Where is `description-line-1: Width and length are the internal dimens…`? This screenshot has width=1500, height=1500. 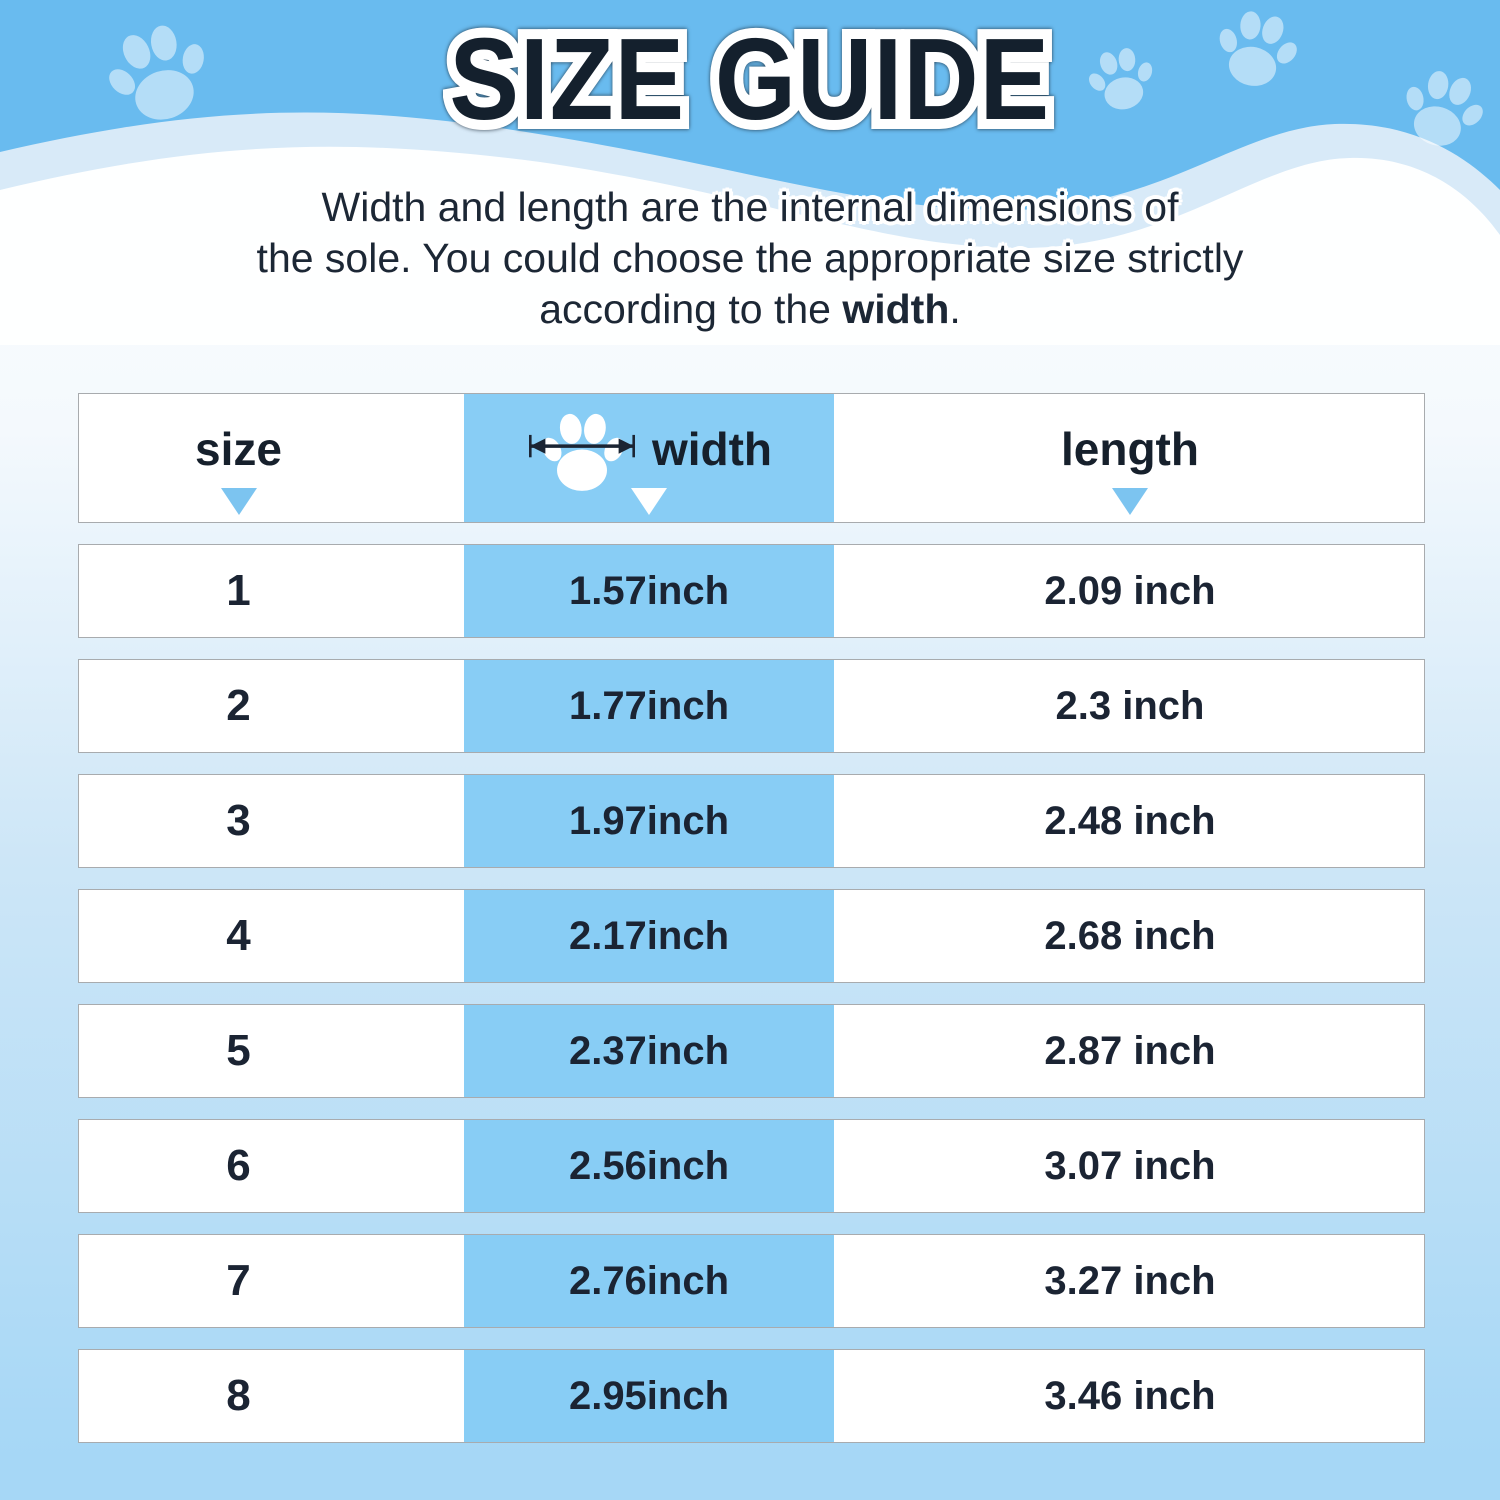 description-line-1: Width and length are the internal dimens… is located at coordinates (750, 207).